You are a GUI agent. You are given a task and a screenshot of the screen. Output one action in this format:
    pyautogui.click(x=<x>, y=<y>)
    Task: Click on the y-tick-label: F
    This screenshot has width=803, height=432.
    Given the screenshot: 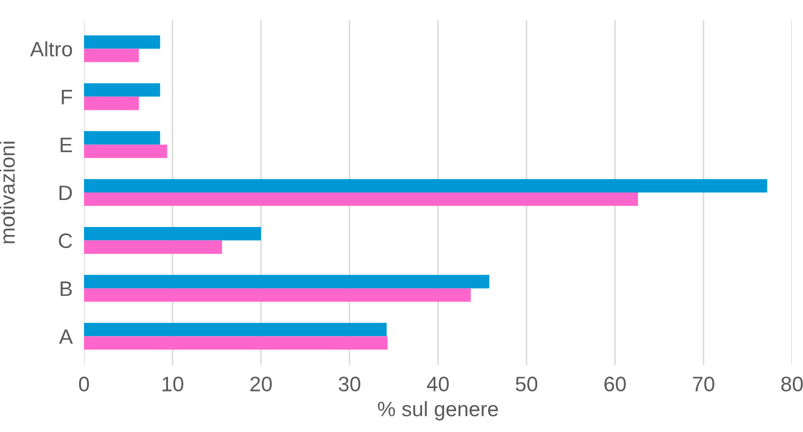 What is the action you would take?
    pyautogui.click(x=67, y=97)
    